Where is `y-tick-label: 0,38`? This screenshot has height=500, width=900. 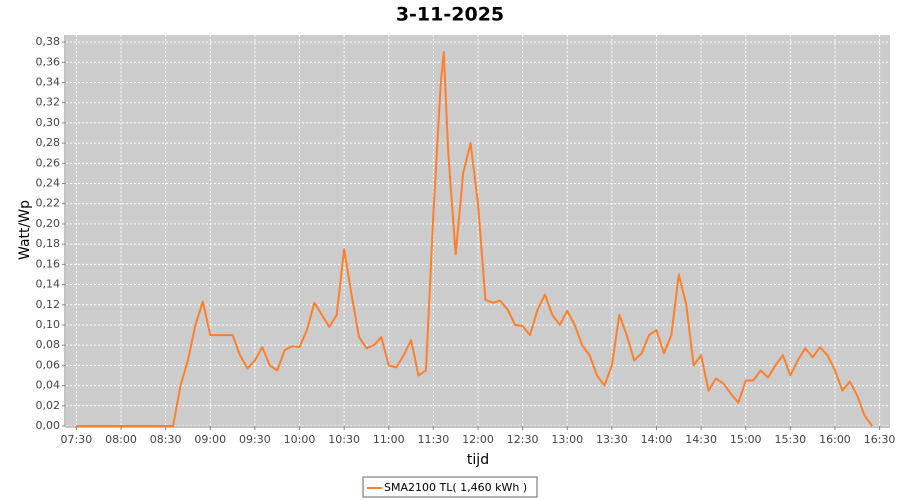 y-tick-label: 0,38 is located at coordinates (48, 41).